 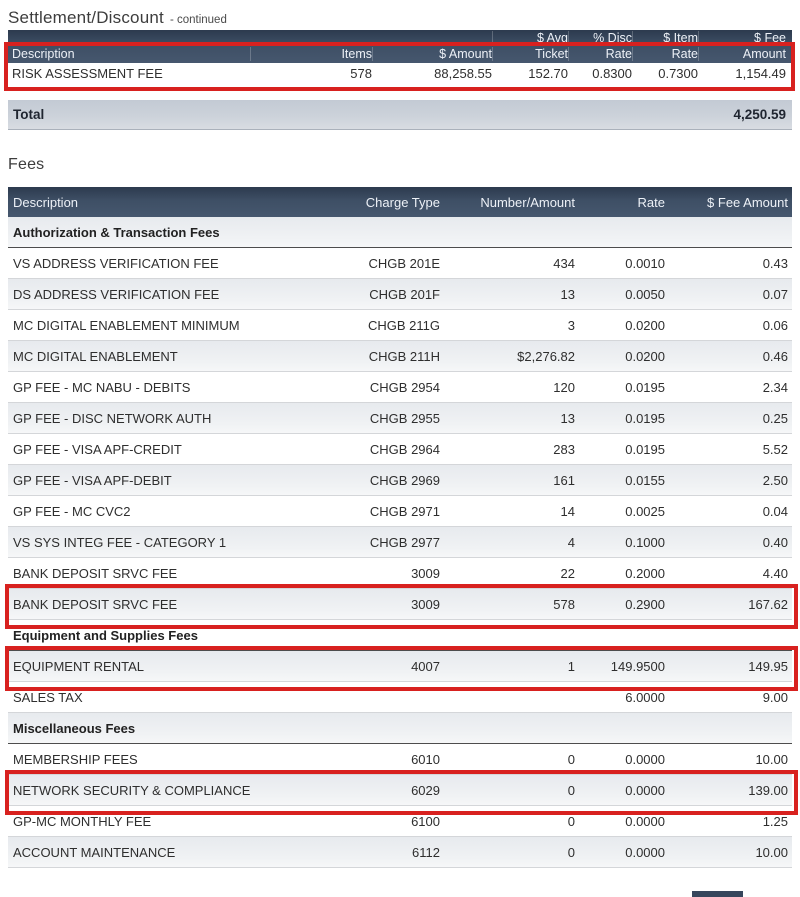 I want to click on number-amount-cell: 4, so click(x=571, y=542).